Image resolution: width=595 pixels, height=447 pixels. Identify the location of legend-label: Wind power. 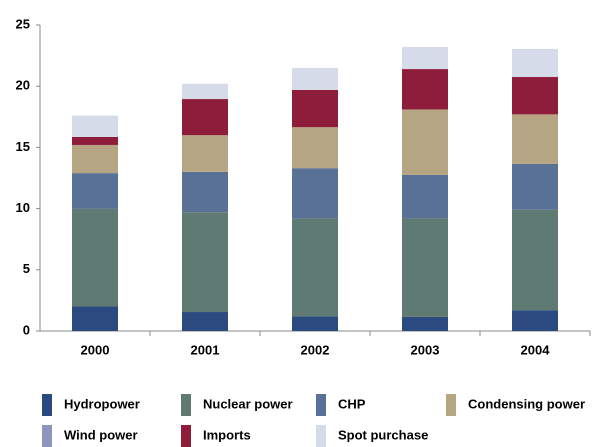
(101, 434).